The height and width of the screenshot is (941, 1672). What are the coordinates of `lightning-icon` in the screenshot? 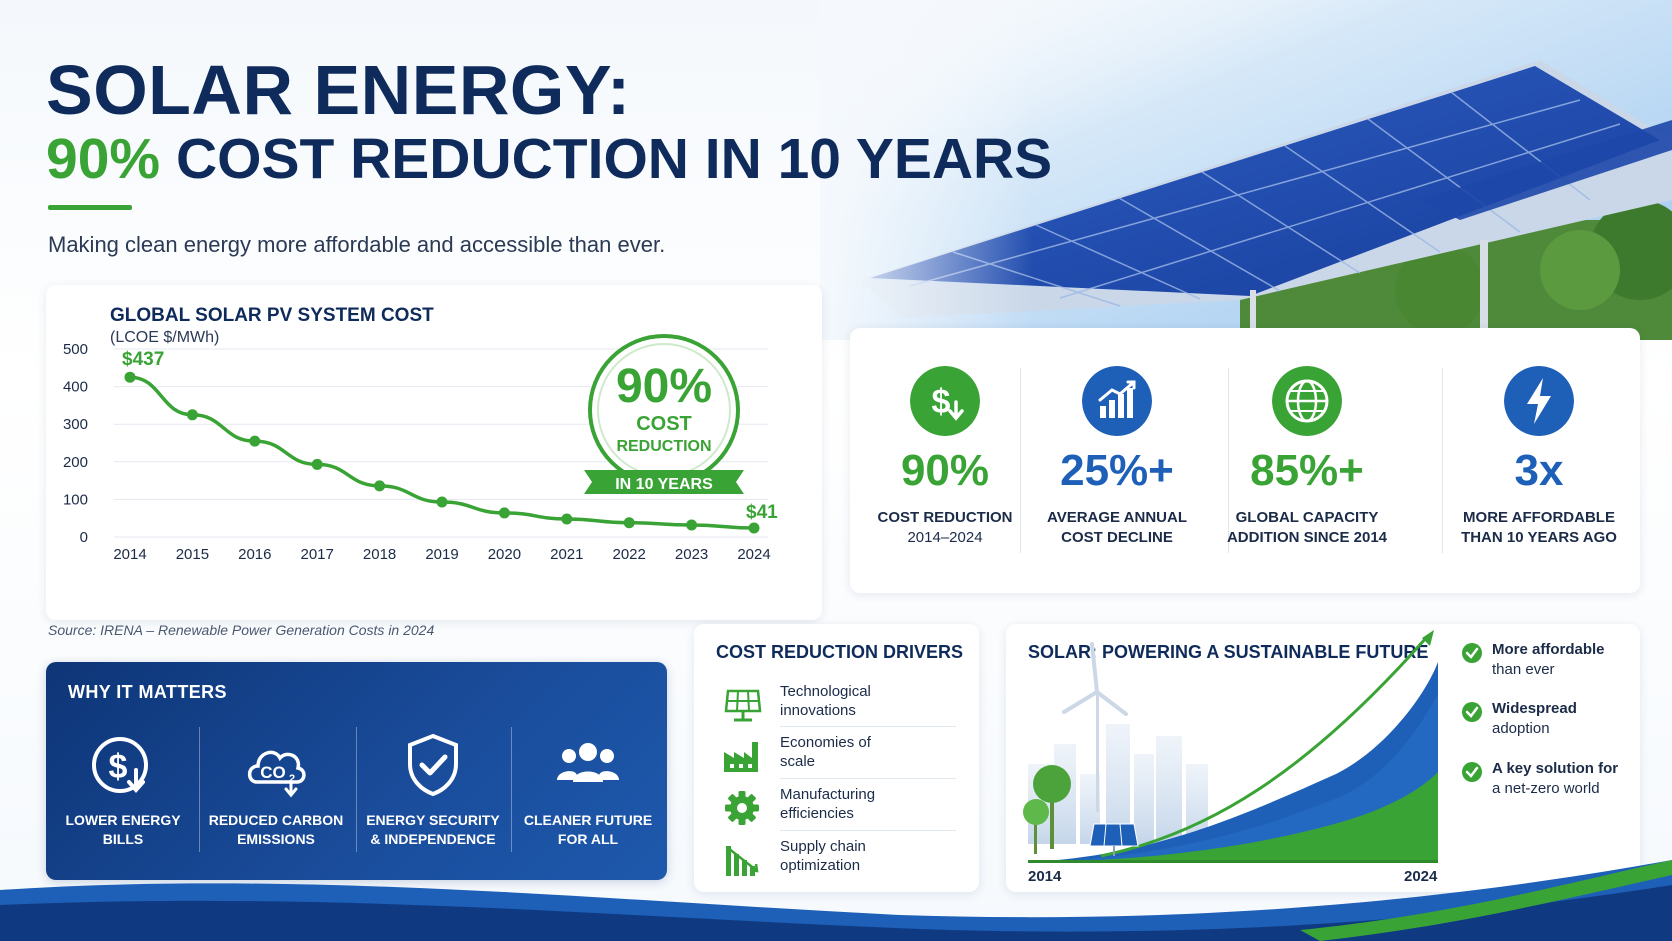 It's located at (1539, 401).